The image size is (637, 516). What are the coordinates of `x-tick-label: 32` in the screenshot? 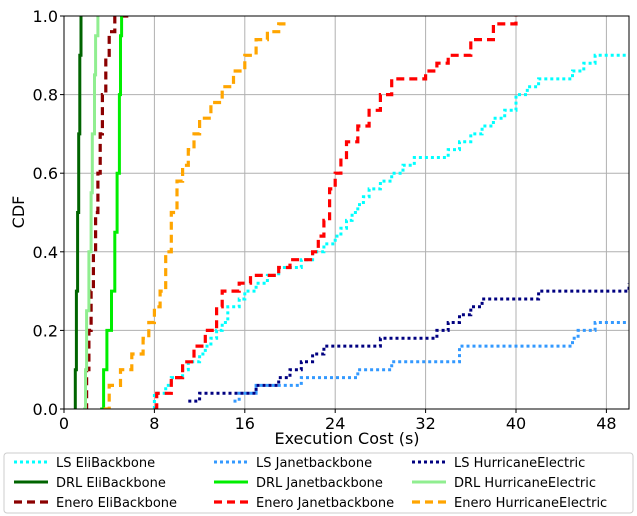 It's located at (425, 423).